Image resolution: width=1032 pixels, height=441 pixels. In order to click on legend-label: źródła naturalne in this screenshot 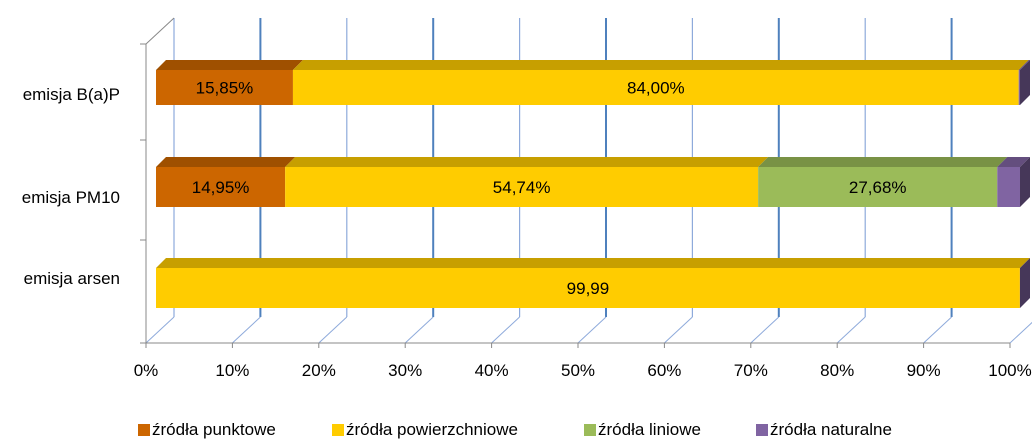, I will do `click(831, 429)`.